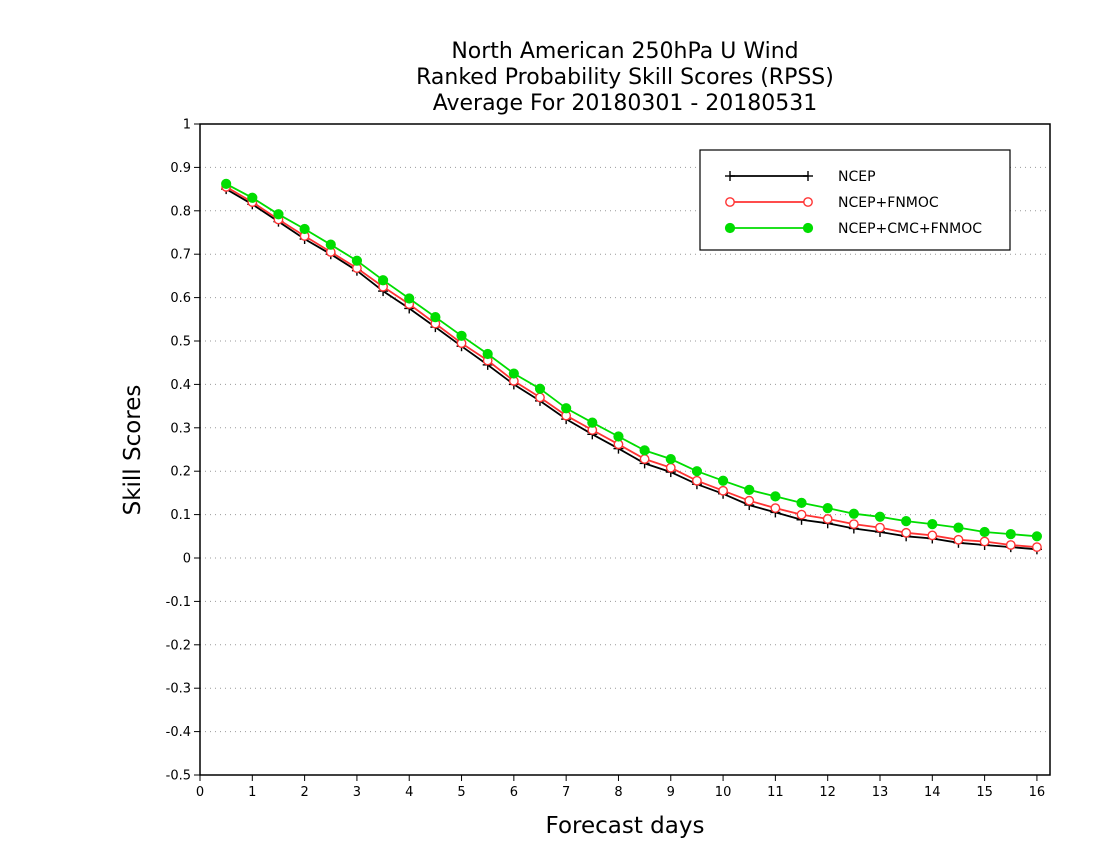 This screenshot has width=1100, height=850. I want to click on y-tick-label: 0.9, so click(180, 168).